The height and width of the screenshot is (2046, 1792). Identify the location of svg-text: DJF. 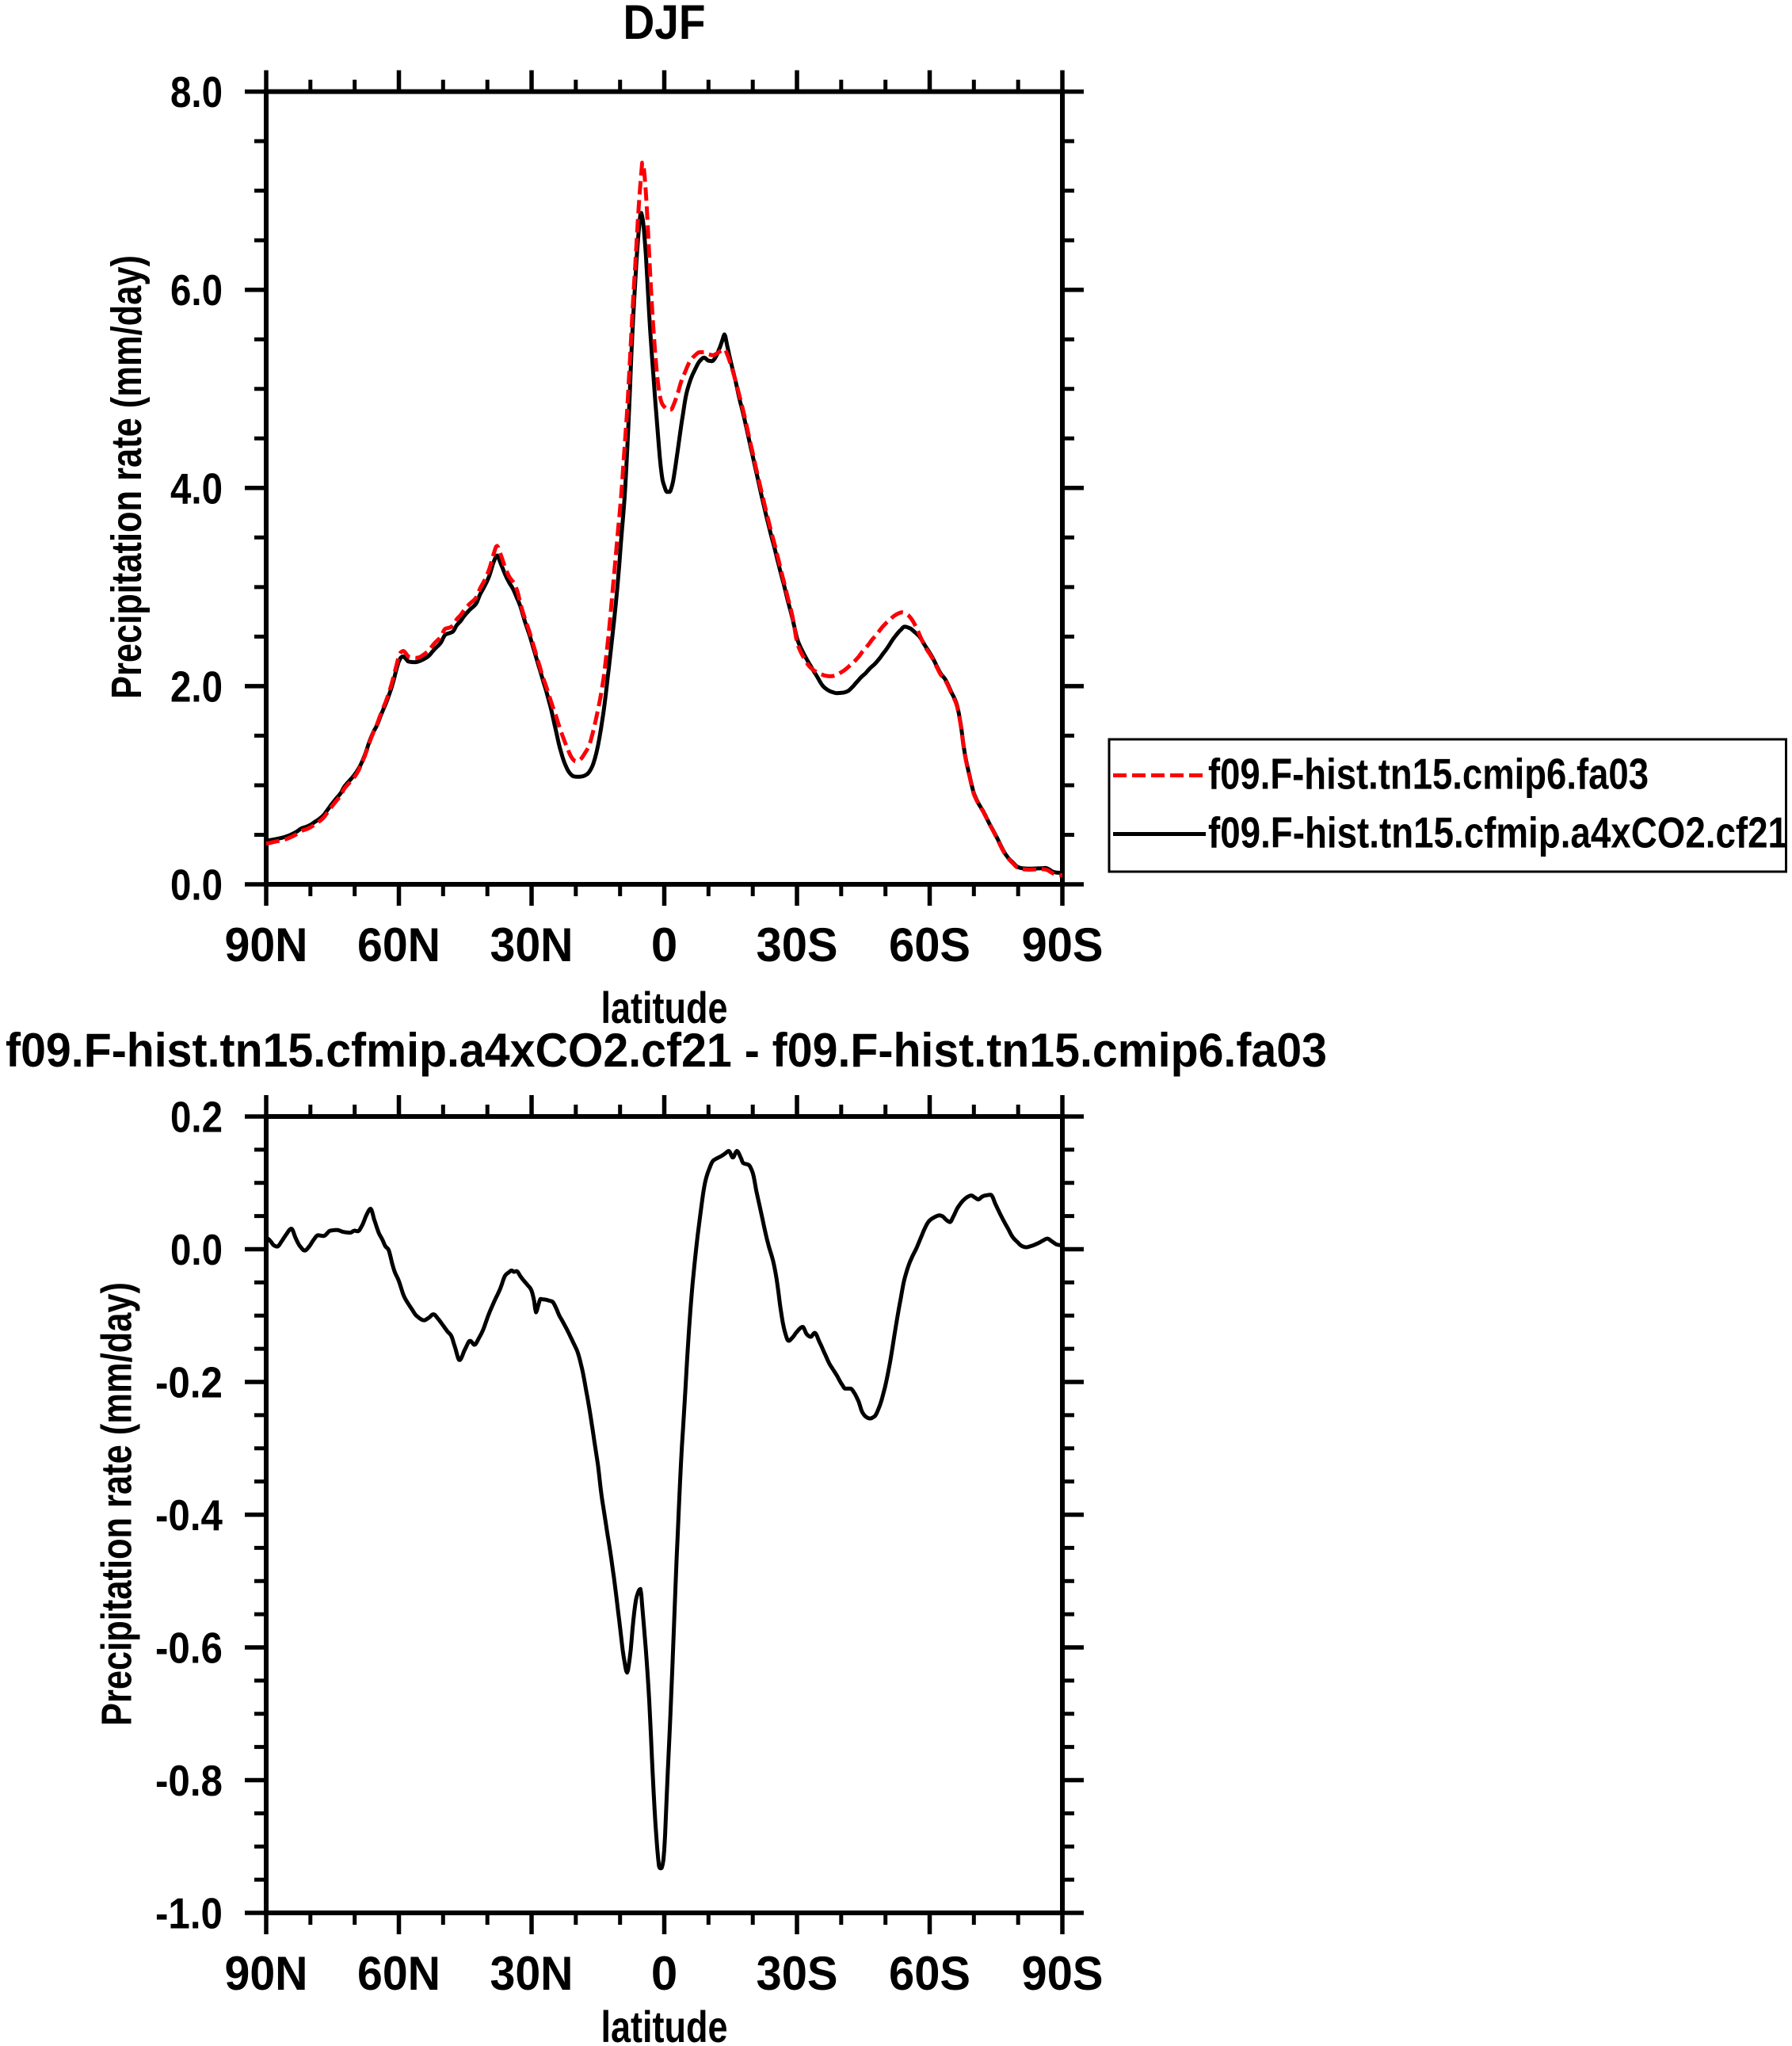
(664, 24).